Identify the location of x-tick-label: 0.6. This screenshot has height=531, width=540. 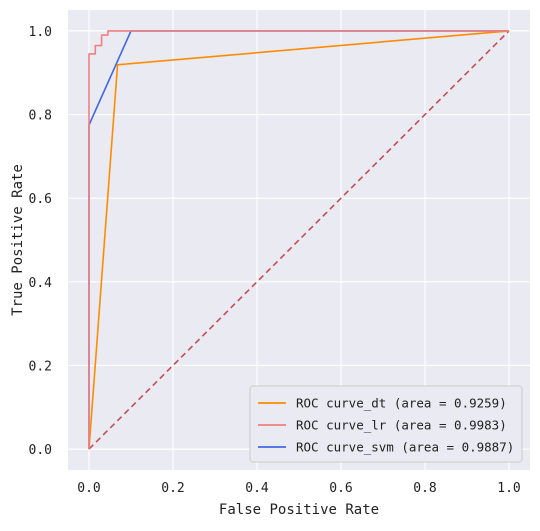
(340, 488).